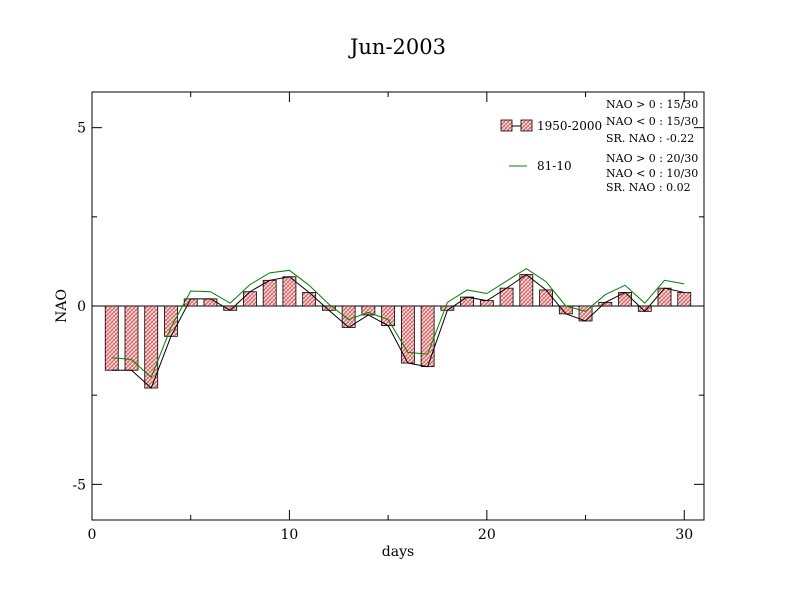  Describe the element at coordinates (290, 535) in the screenshot. I see `x-tick-label: 10` at that location.